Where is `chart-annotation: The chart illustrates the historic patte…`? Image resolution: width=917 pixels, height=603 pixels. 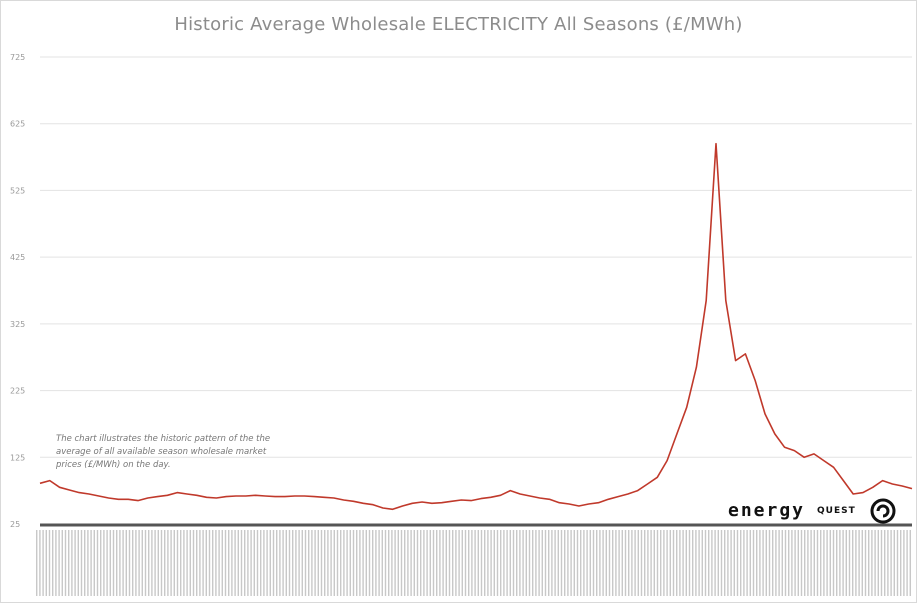 chart-annotation: The chart illustrates the historic patte… is located at coordinates (163, 452).